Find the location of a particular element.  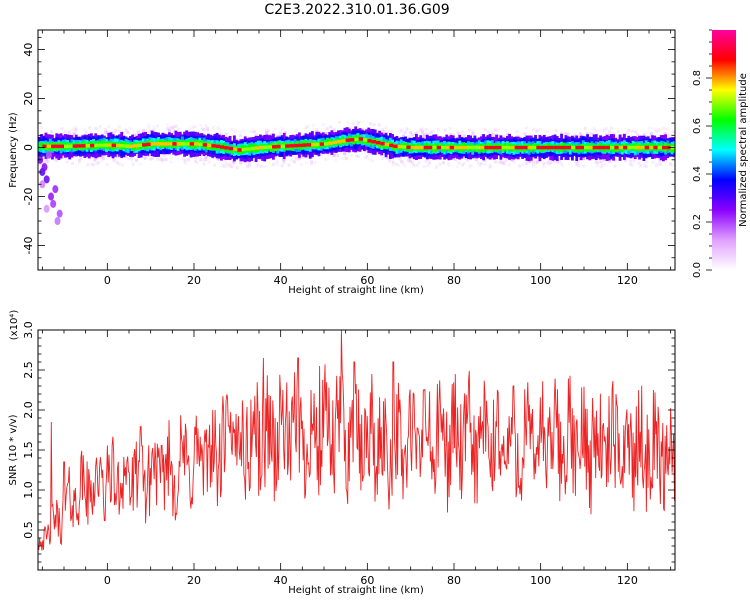

colorbar-tick-label: 0.6 is located at coordinates (697, 126).